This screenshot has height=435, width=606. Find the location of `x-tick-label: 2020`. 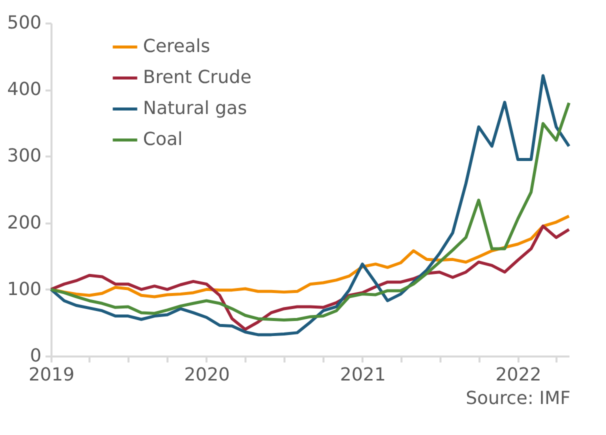

x-tick-label: 2020 is located at coordinates (207, 375).